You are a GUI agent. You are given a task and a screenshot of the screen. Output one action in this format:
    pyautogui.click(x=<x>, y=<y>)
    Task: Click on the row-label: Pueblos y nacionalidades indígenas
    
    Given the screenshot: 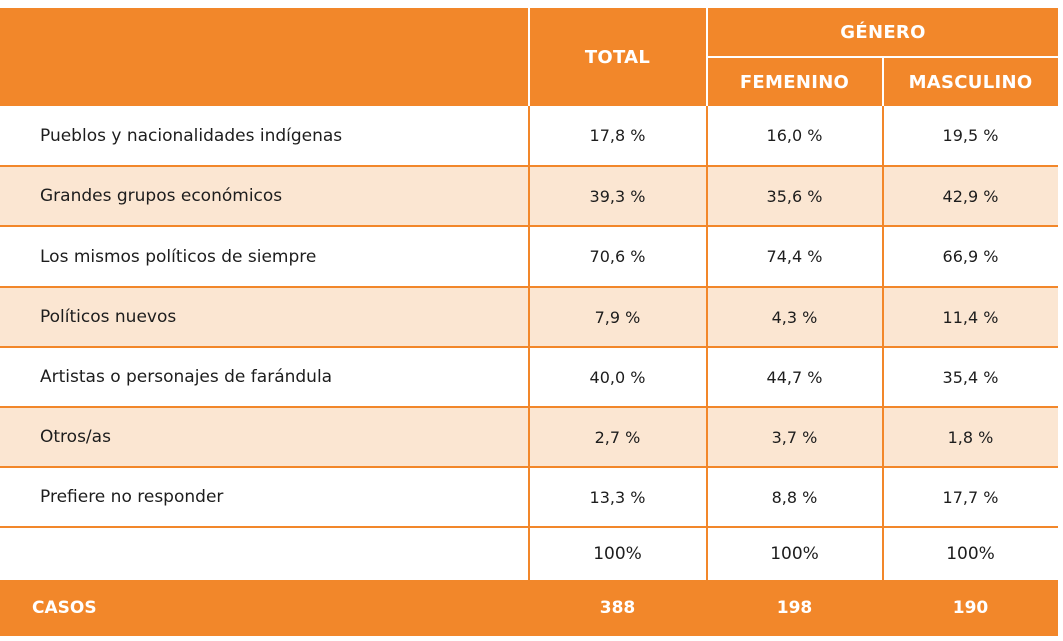 What is the action you would take?
    pyautogui.click(x=191, y=135)
    